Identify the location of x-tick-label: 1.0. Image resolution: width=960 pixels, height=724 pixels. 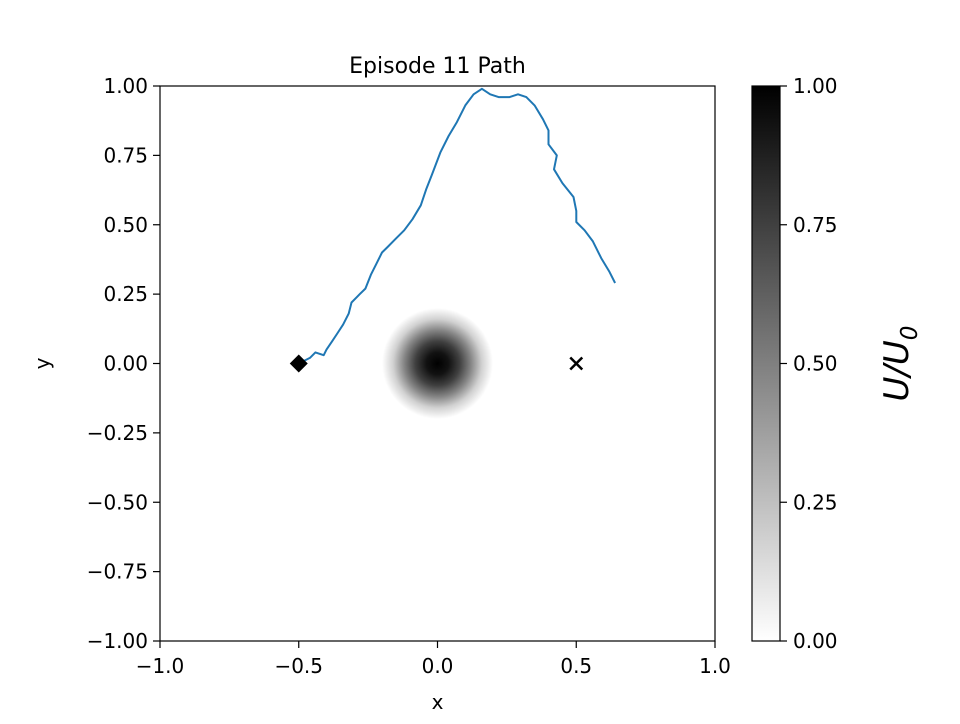
(715, 666).